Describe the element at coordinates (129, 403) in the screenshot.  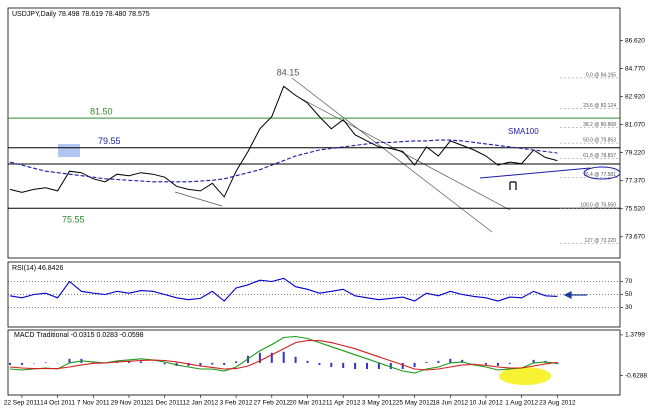
I see `x-tick-label: 29 Nov 2011` at that location.